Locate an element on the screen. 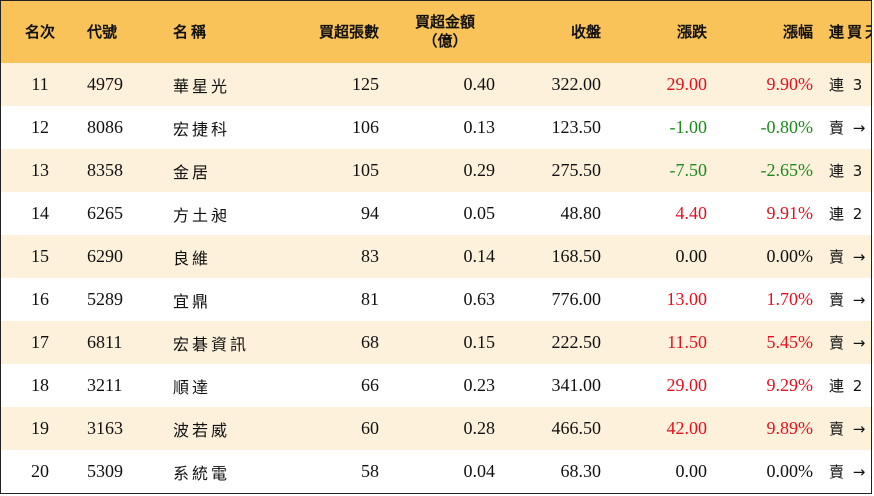  rank-cell: 13 is located at coordinates (40, 170).